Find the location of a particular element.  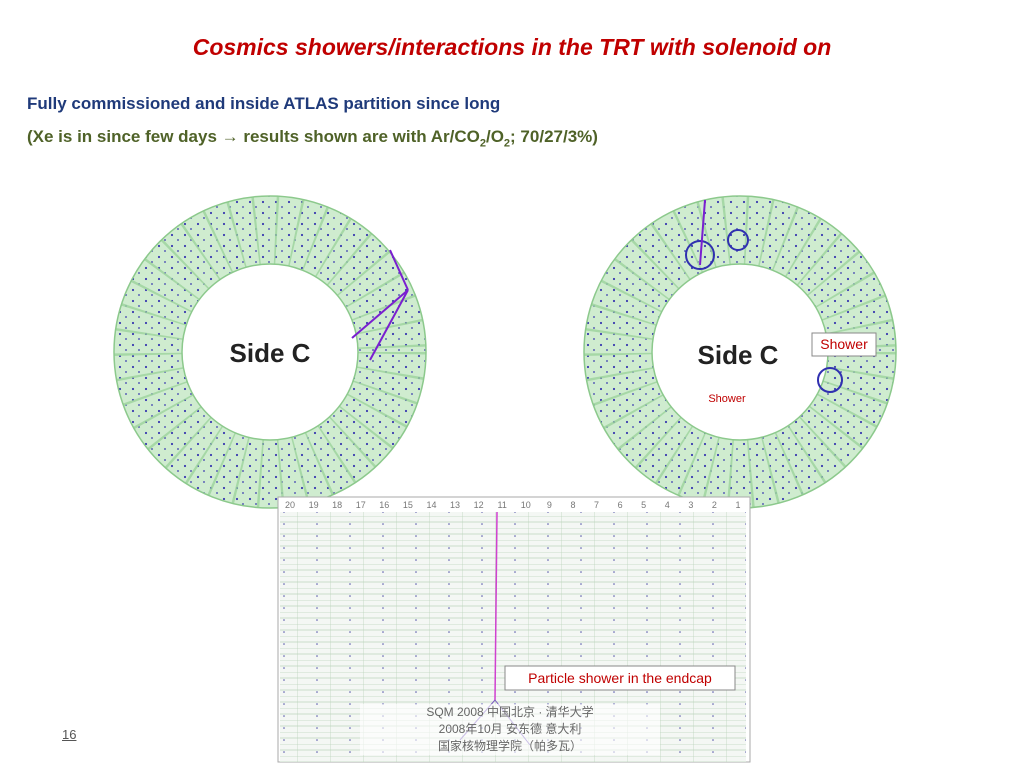

footer-line: 2008年10月 安东德 意大利 is located at coordinates (510, 729).